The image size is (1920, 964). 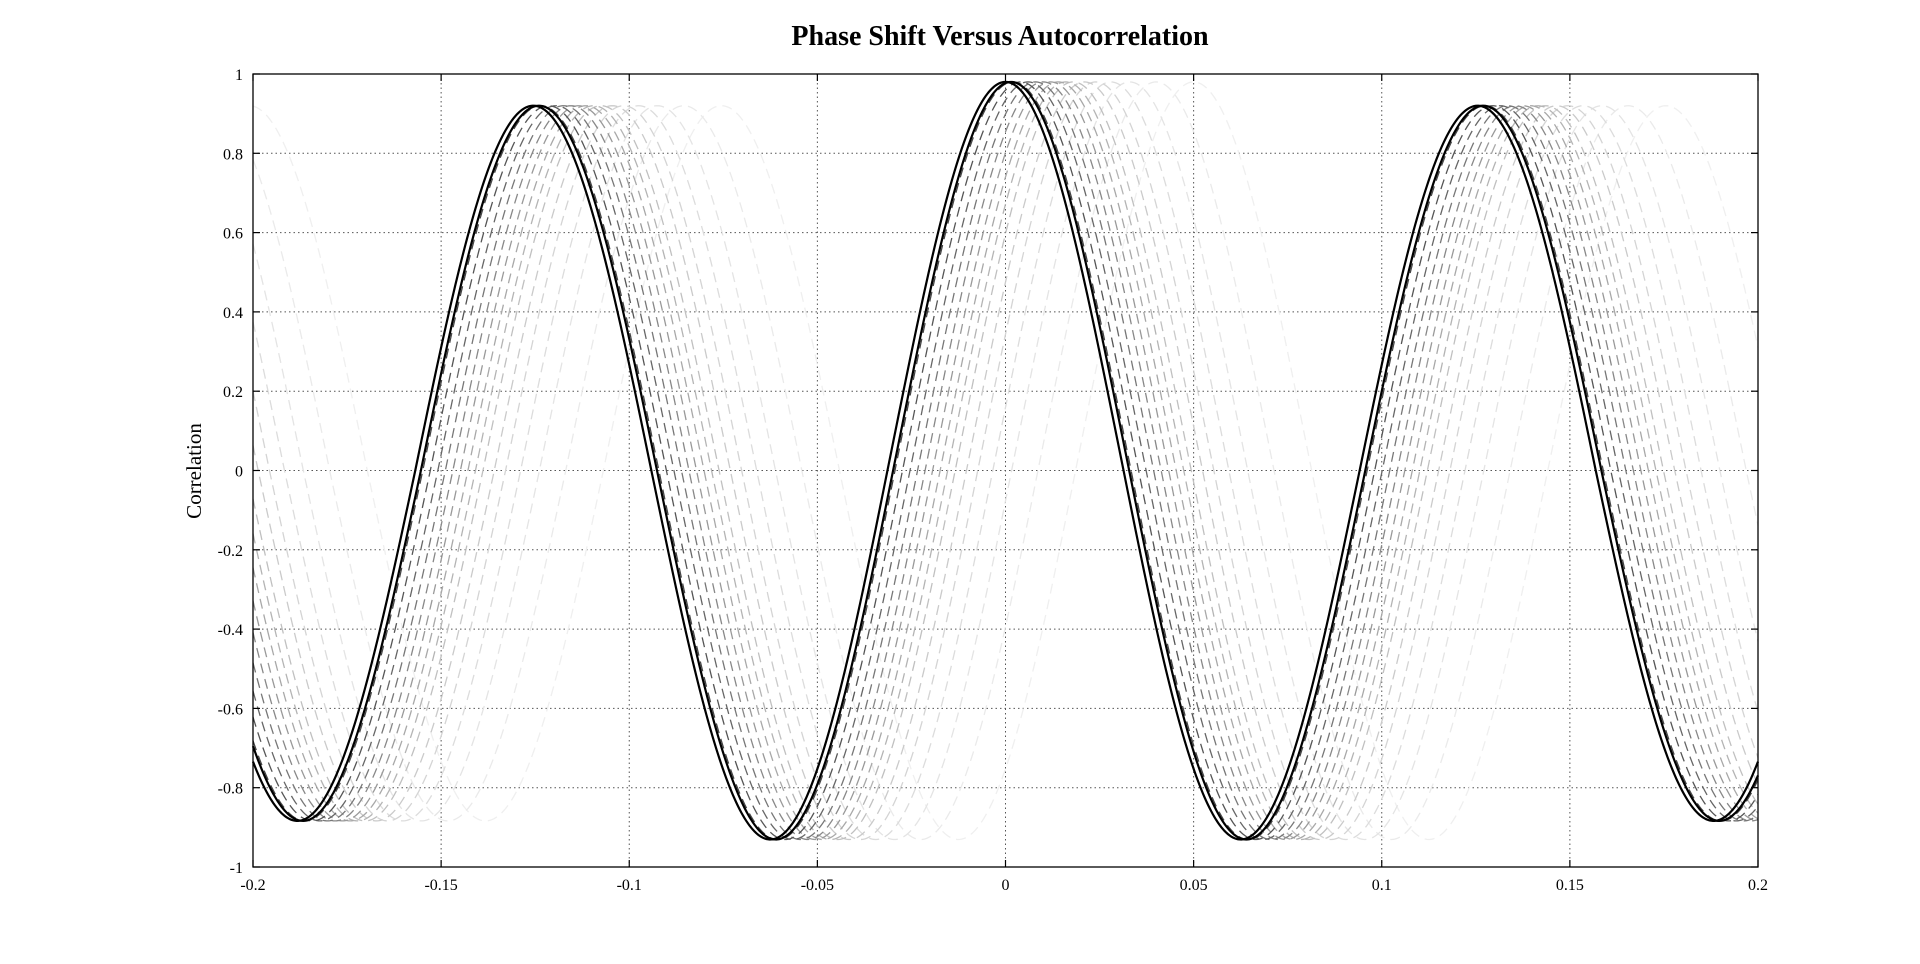 What do you see at coordinates (817, 885) in the screenshot?
I see `x-tick-label: -0.05` at bounding box center [817, 885].